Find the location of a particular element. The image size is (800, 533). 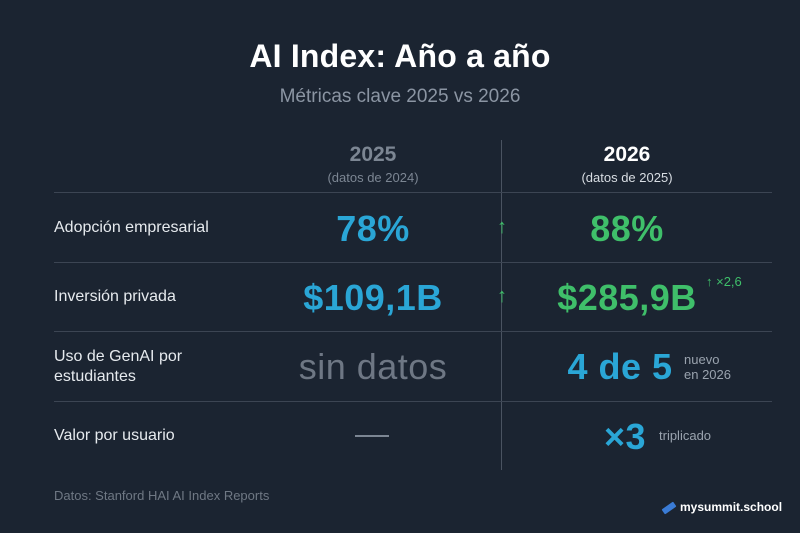

brand-logo: mysummit.school is located at coordinates (722, 507).